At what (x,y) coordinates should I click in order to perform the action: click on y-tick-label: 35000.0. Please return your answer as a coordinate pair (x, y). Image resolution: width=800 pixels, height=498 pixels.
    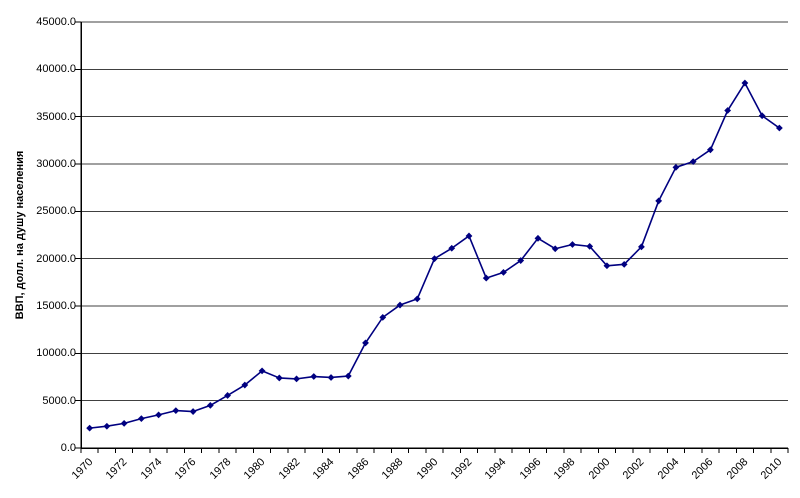
    Looking at the image, I should click on (56, 116).